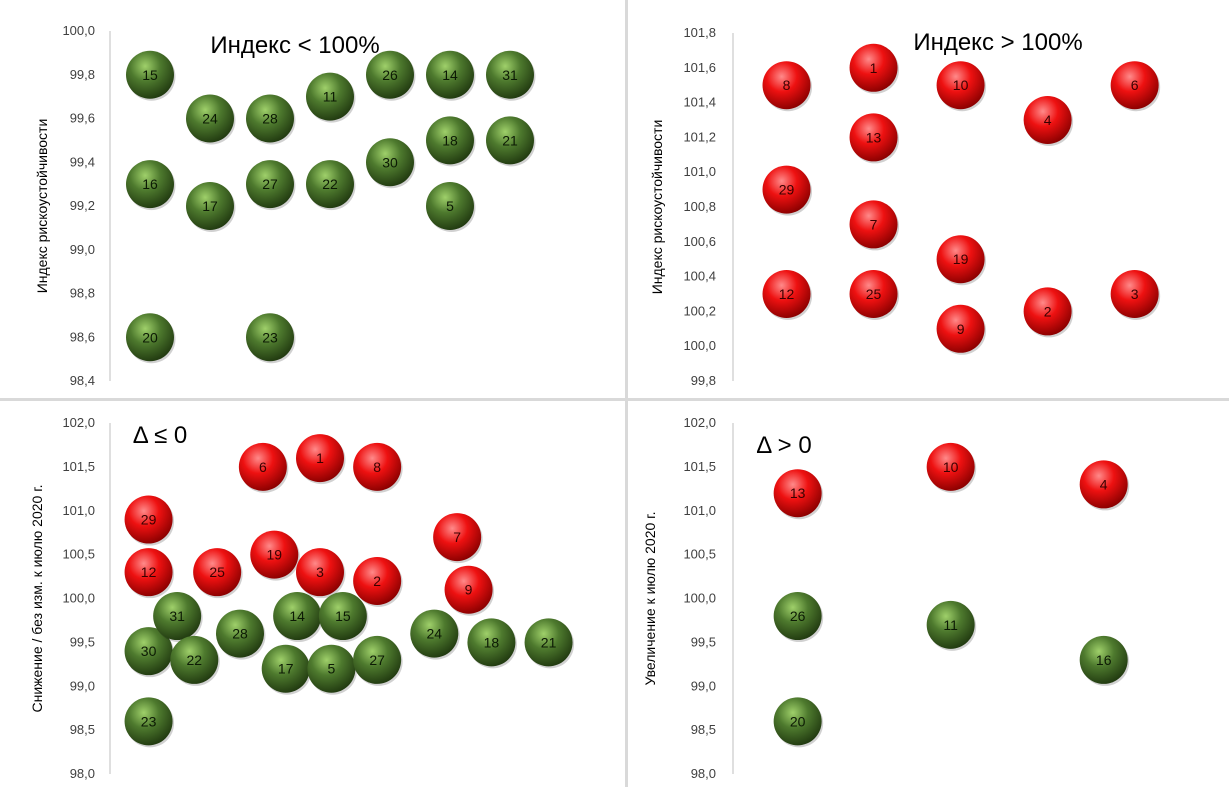 This screenshot has width=1229, height=787. Describe the element at coordinates (149, 722) in the screenshot. I see `data-point-23: 23` at that location.